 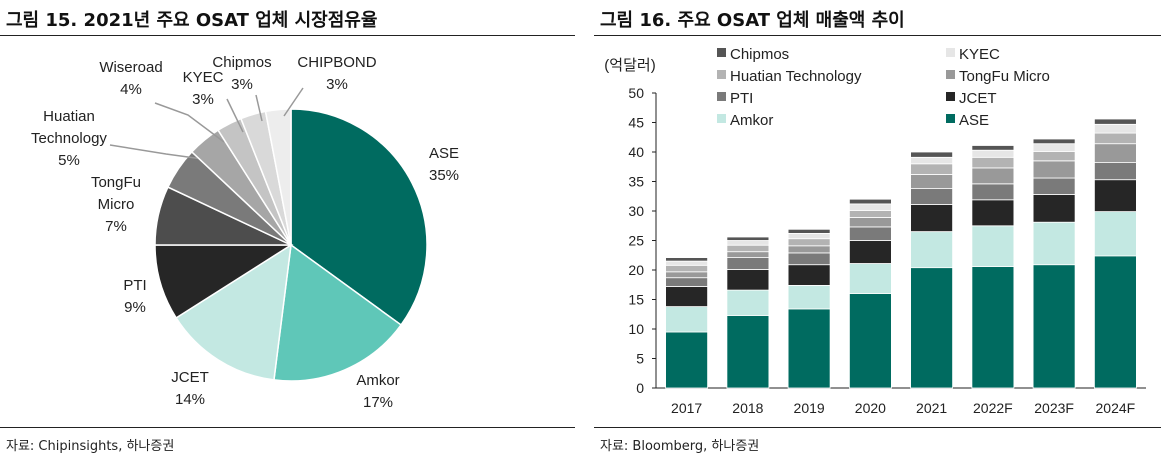 What do you see at coordinates (759, 54) in the screenshot?
I see `legend-label-chipmos: Chipmos` at bounding box center [759, 54].